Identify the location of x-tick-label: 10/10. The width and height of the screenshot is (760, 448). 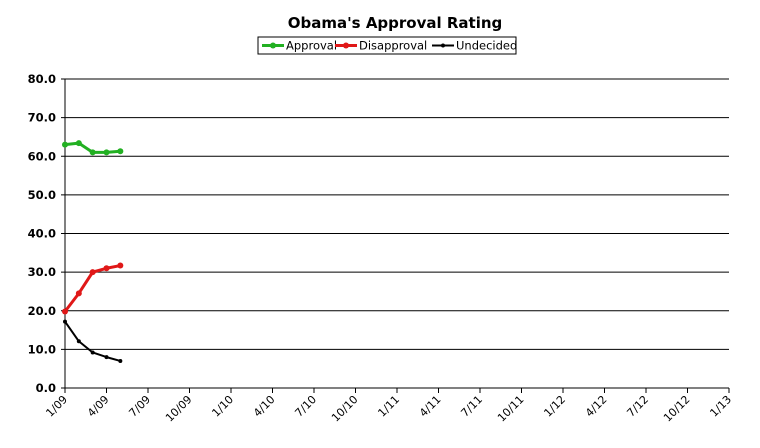
(345, 409).